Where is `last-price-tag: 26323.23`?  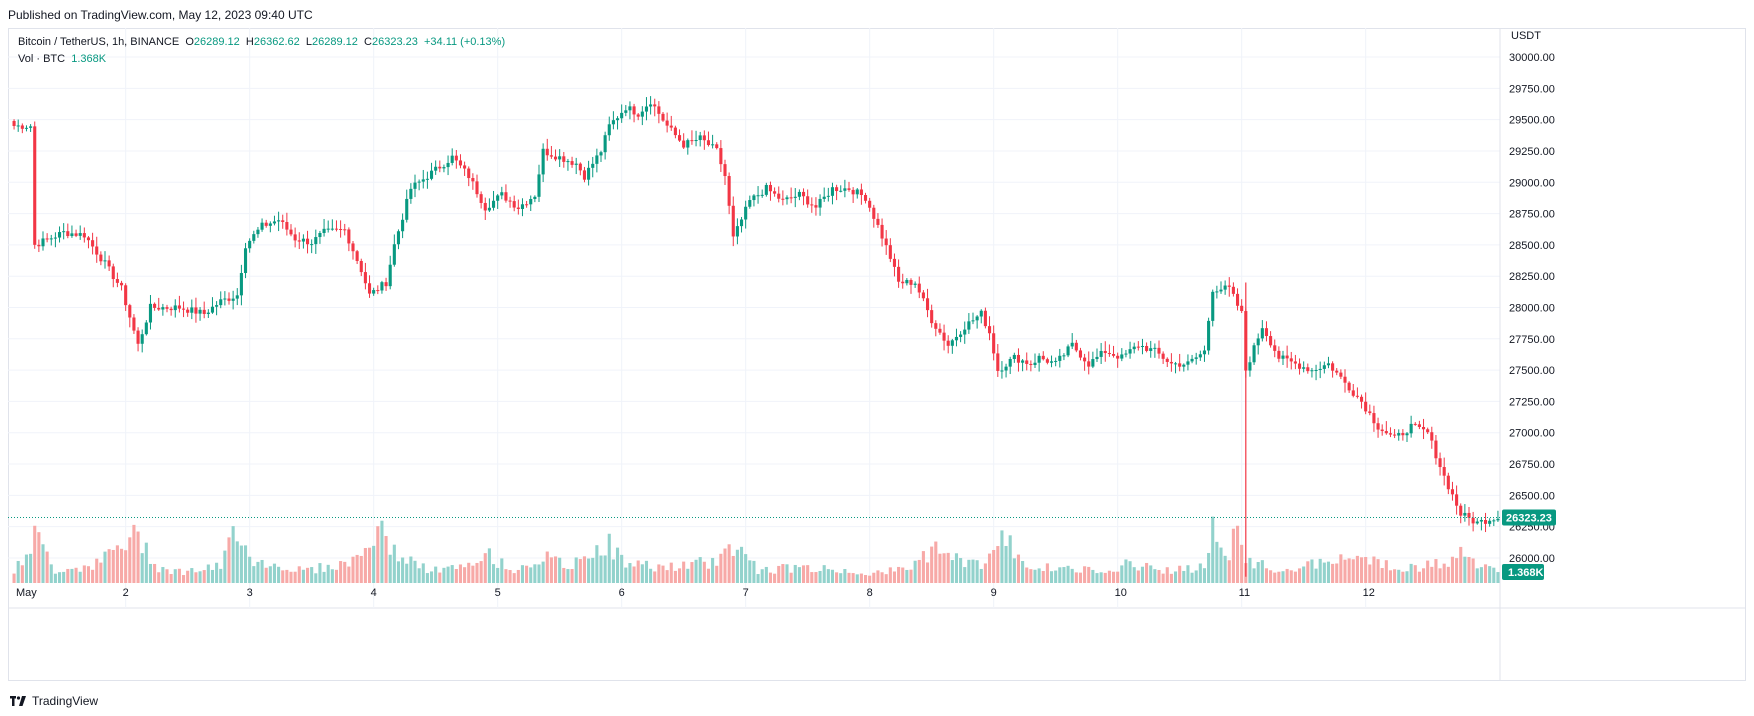
last-price-tag: 26323.23 is located at coordinates (1529, 517).